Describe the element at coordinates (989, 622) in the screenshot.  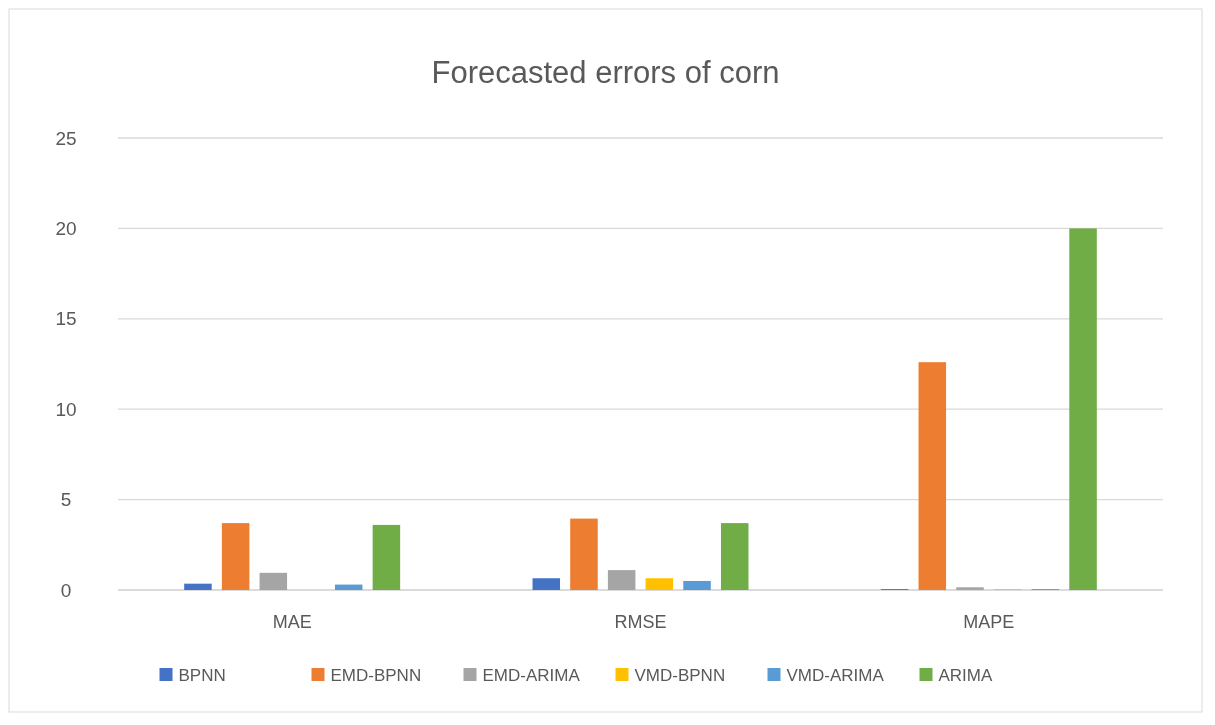
I see `x-tick-label: MAPE` at that location.